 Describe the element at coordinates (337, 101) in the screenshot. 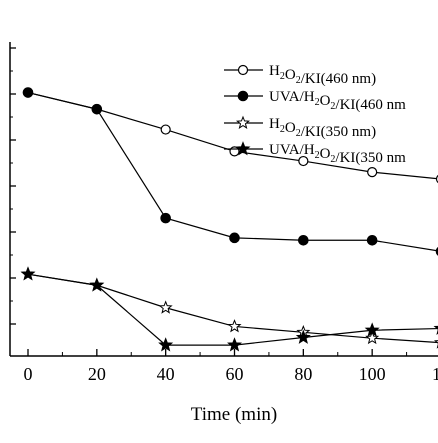

I see `legend-label: UVA/H2O2/KI(460 nm` at that location.